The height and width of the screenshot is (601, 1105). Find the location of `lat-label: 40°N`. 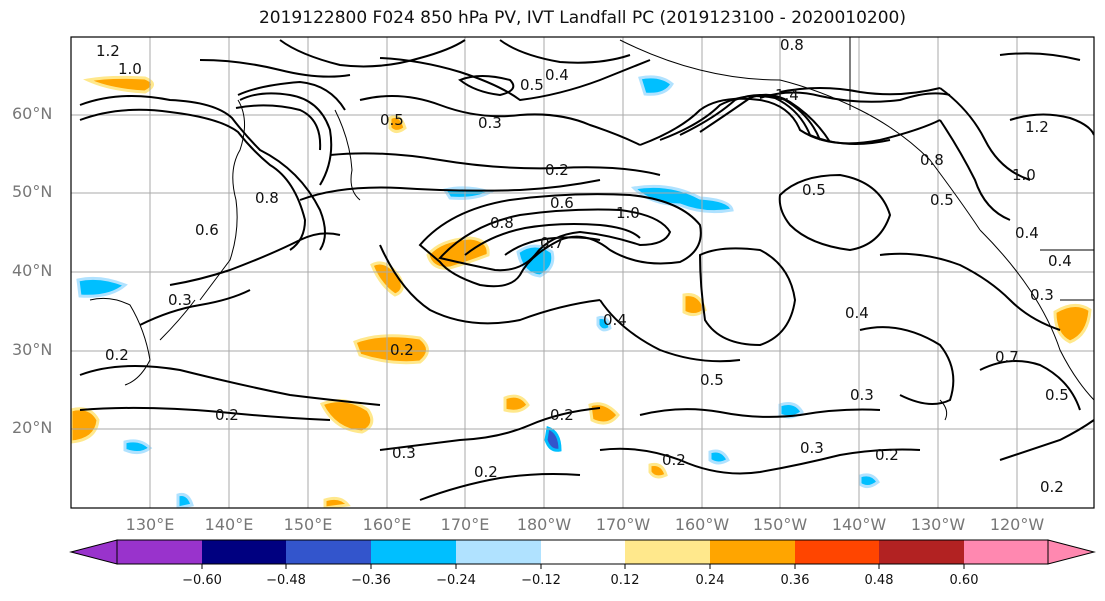

lat-label: 40°N is located at coordinates (32, 270).